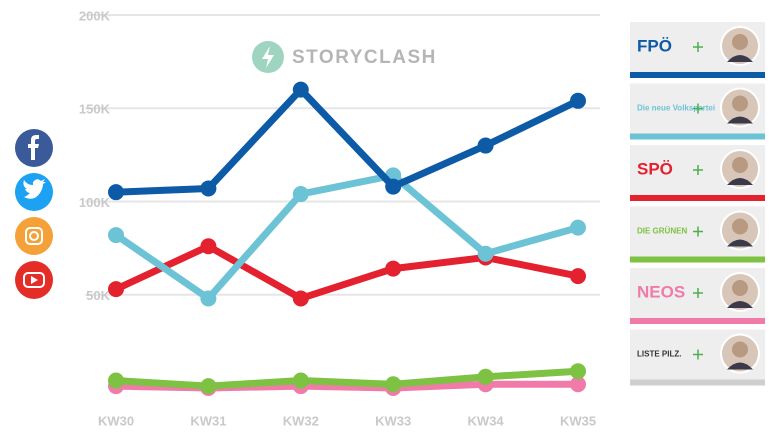 This screenshot has height=444, width=780. I want to click on legend-label: NEOS, so click(661, 291).